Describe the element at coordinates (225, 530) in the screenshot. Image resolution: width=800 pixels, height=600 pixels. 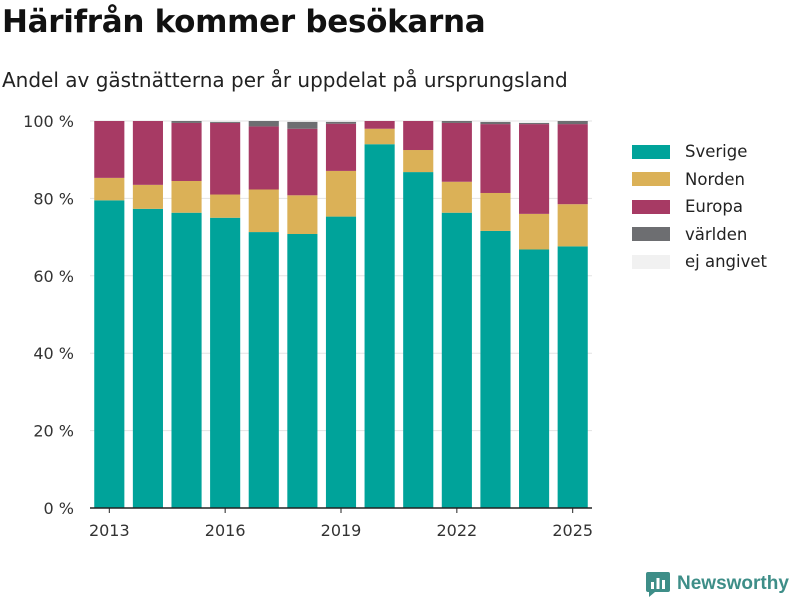
I see `x-tick-label: 2016` at that location.